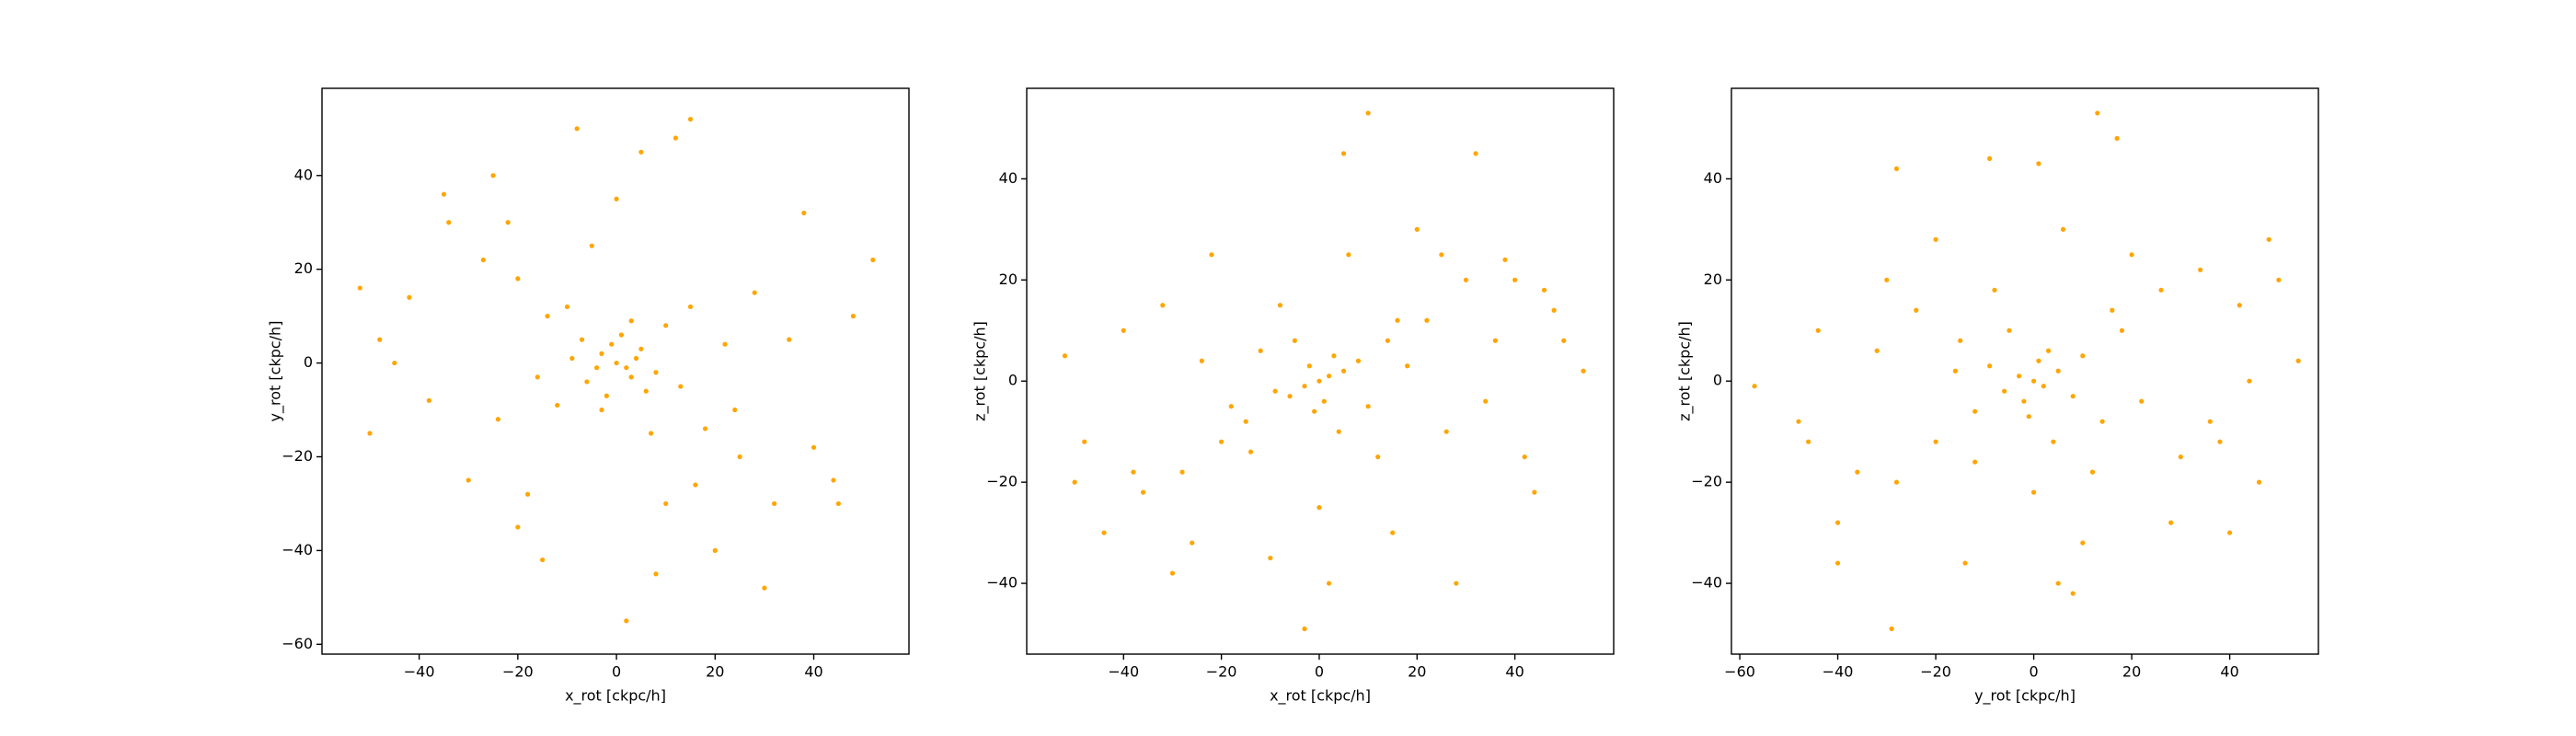 The height and width of the screenshot is (736, 2576). Describe the element at coordinates (2229, 672) in the screenshot. I see `x-tick-label: 40` at that location.